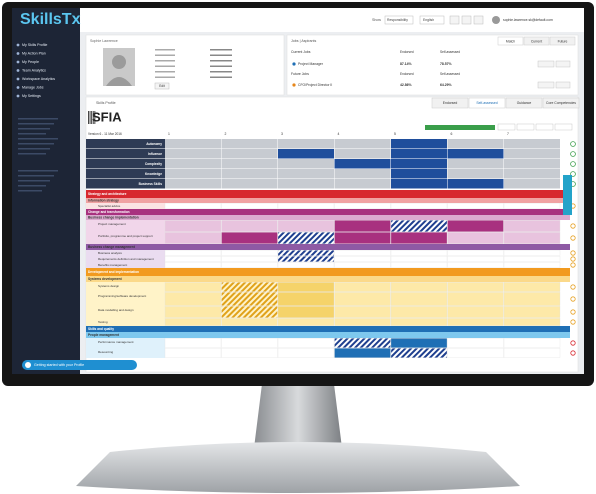  I want to click on view-select-text: Responsibility, so click(397, 20).